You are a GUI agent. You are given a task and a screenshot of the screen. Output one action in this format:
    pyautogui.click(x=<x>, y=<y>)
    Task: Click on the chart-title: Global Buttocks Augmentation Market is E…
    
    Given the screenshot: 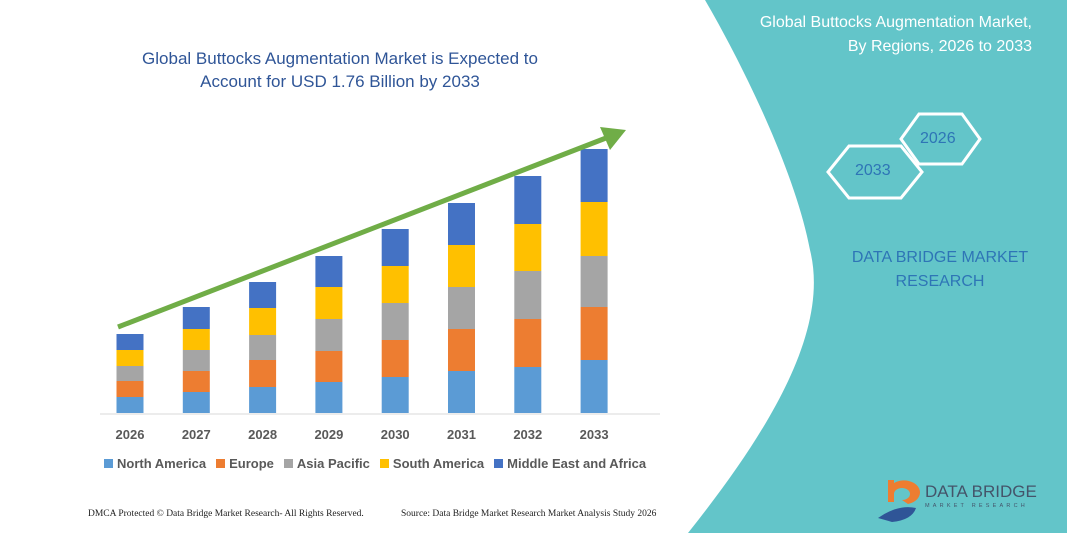 What is the action you would take?
    pyautogui.click(x=340, y=70)
    